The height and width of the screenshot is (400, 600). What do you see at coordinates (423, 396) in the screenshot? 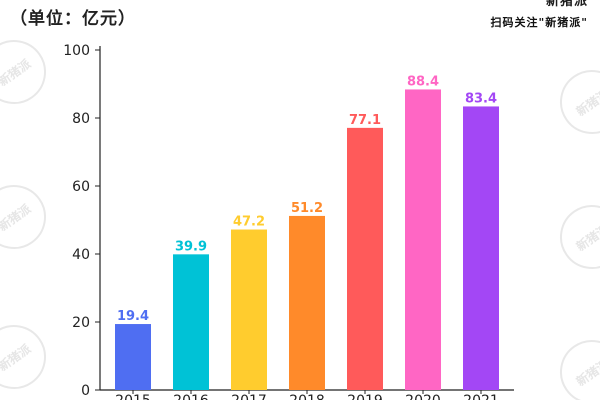
I see `x-tick-label: 2020` at bounding box center [423, 396].